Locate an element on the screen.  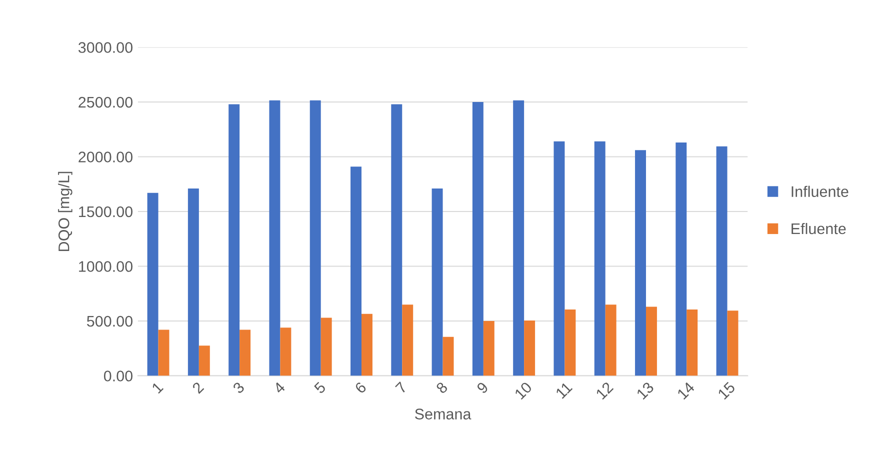
x-tick-label: 7 is located at coordinates (401, 388).